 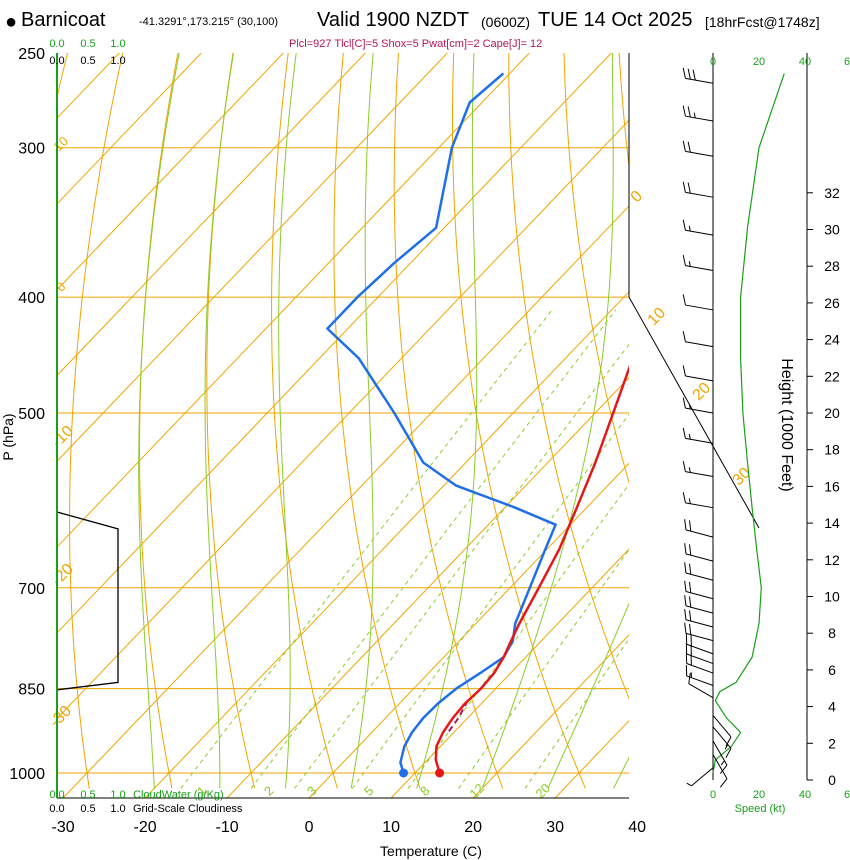 What do you see at coordinates (31, 589) in the screenshot?
I see `pressure-tick-700: 700` at bounding box center [31, 589].